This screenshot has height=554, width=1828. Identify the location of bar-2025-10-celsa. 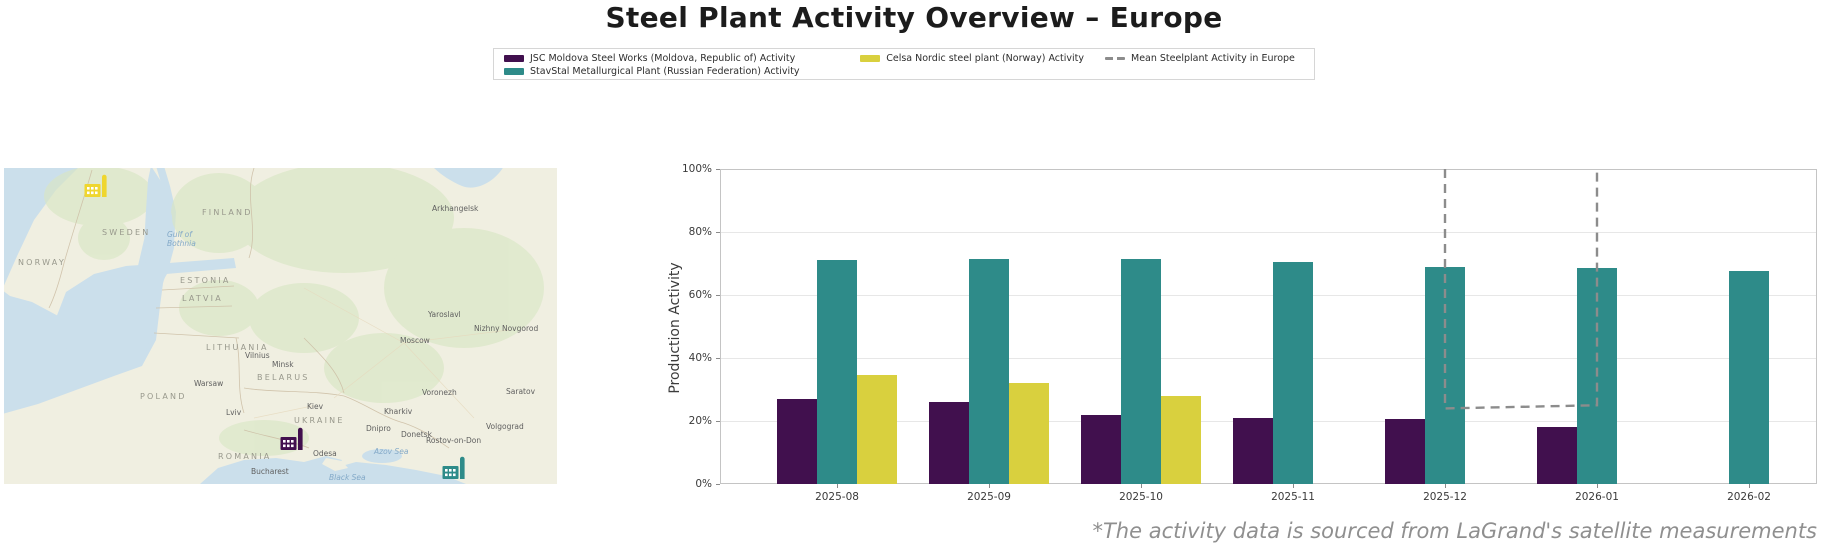
(1181, 439).